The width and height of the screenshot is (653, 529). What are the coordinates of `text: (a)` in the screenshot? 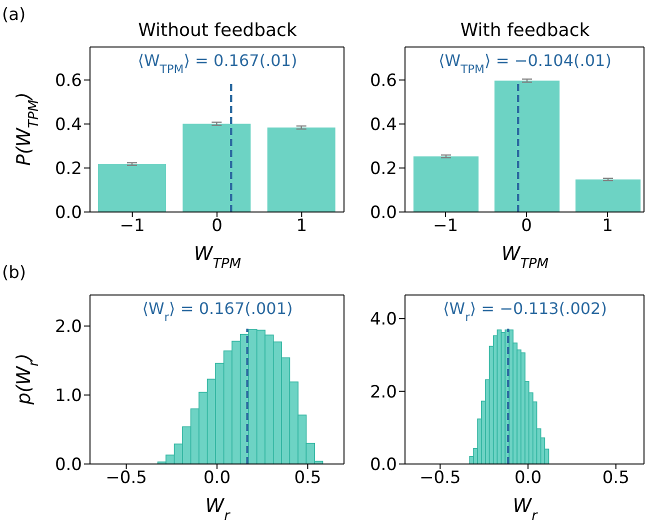 It's located at (14, 15).